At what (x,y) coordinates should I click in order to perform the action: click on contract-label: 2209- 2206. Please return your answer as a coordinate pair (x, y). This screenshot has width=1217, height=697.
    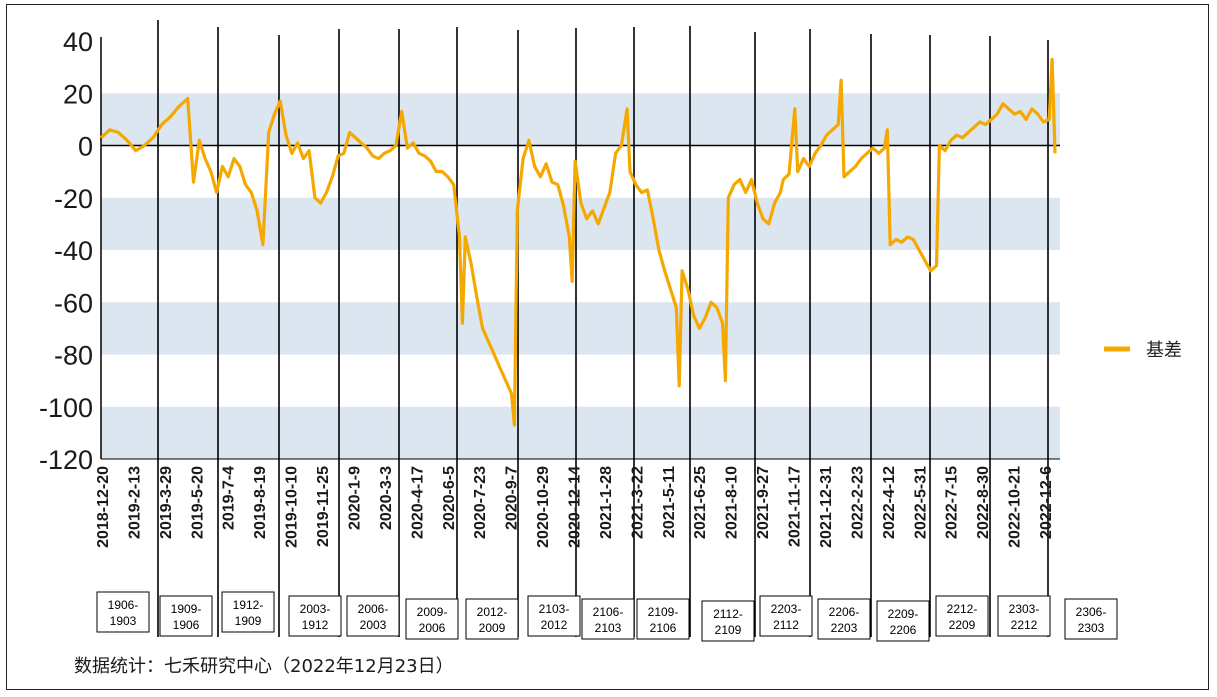
    Looking at the image, I should click on (903, 621).